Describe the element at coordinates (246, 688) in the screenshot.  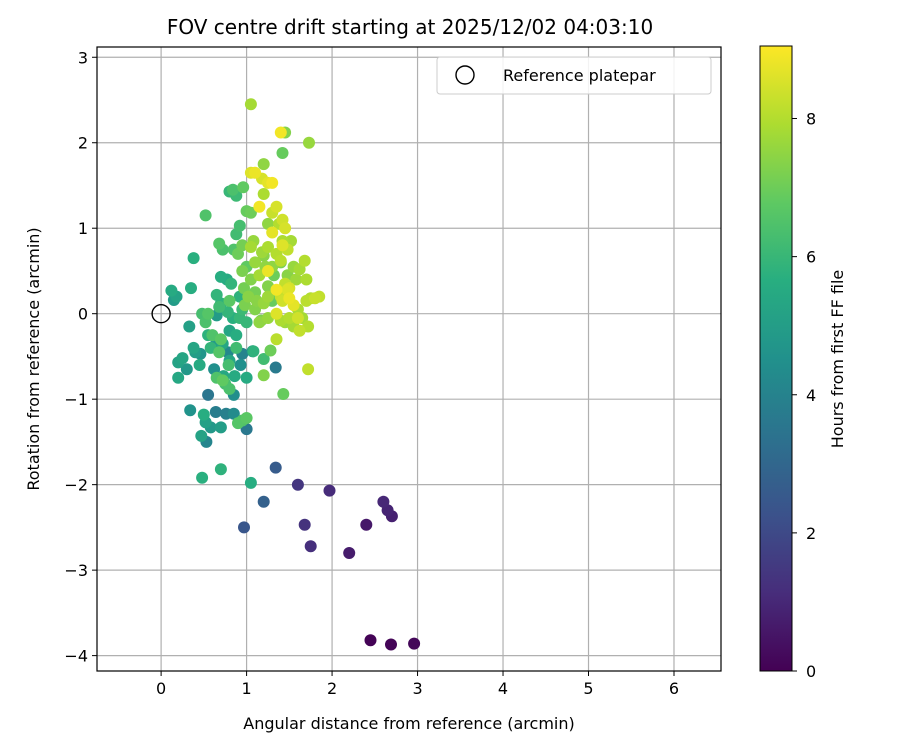
I see `x-tick-label: 1` at that location.